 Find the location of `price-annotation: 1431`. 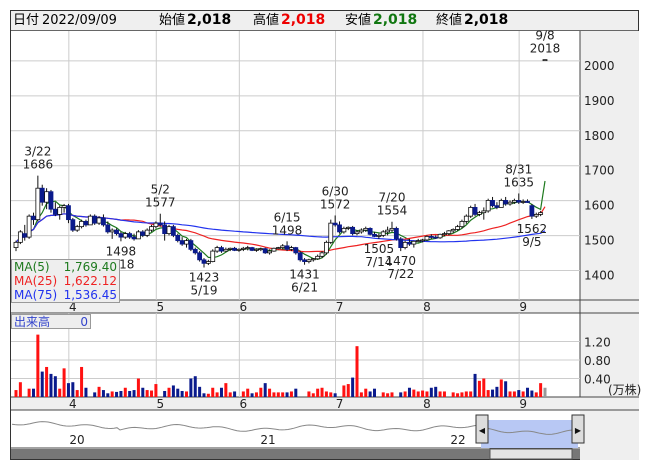

price-annotation: 1431 is located at coordinates (304, 275).